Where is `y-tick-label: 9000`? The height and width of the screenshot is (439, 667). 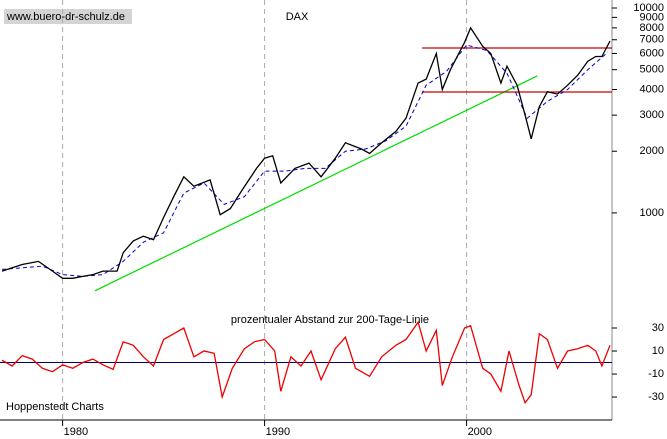
y-tick-label: 9000 is located at coordinates (652, 17).